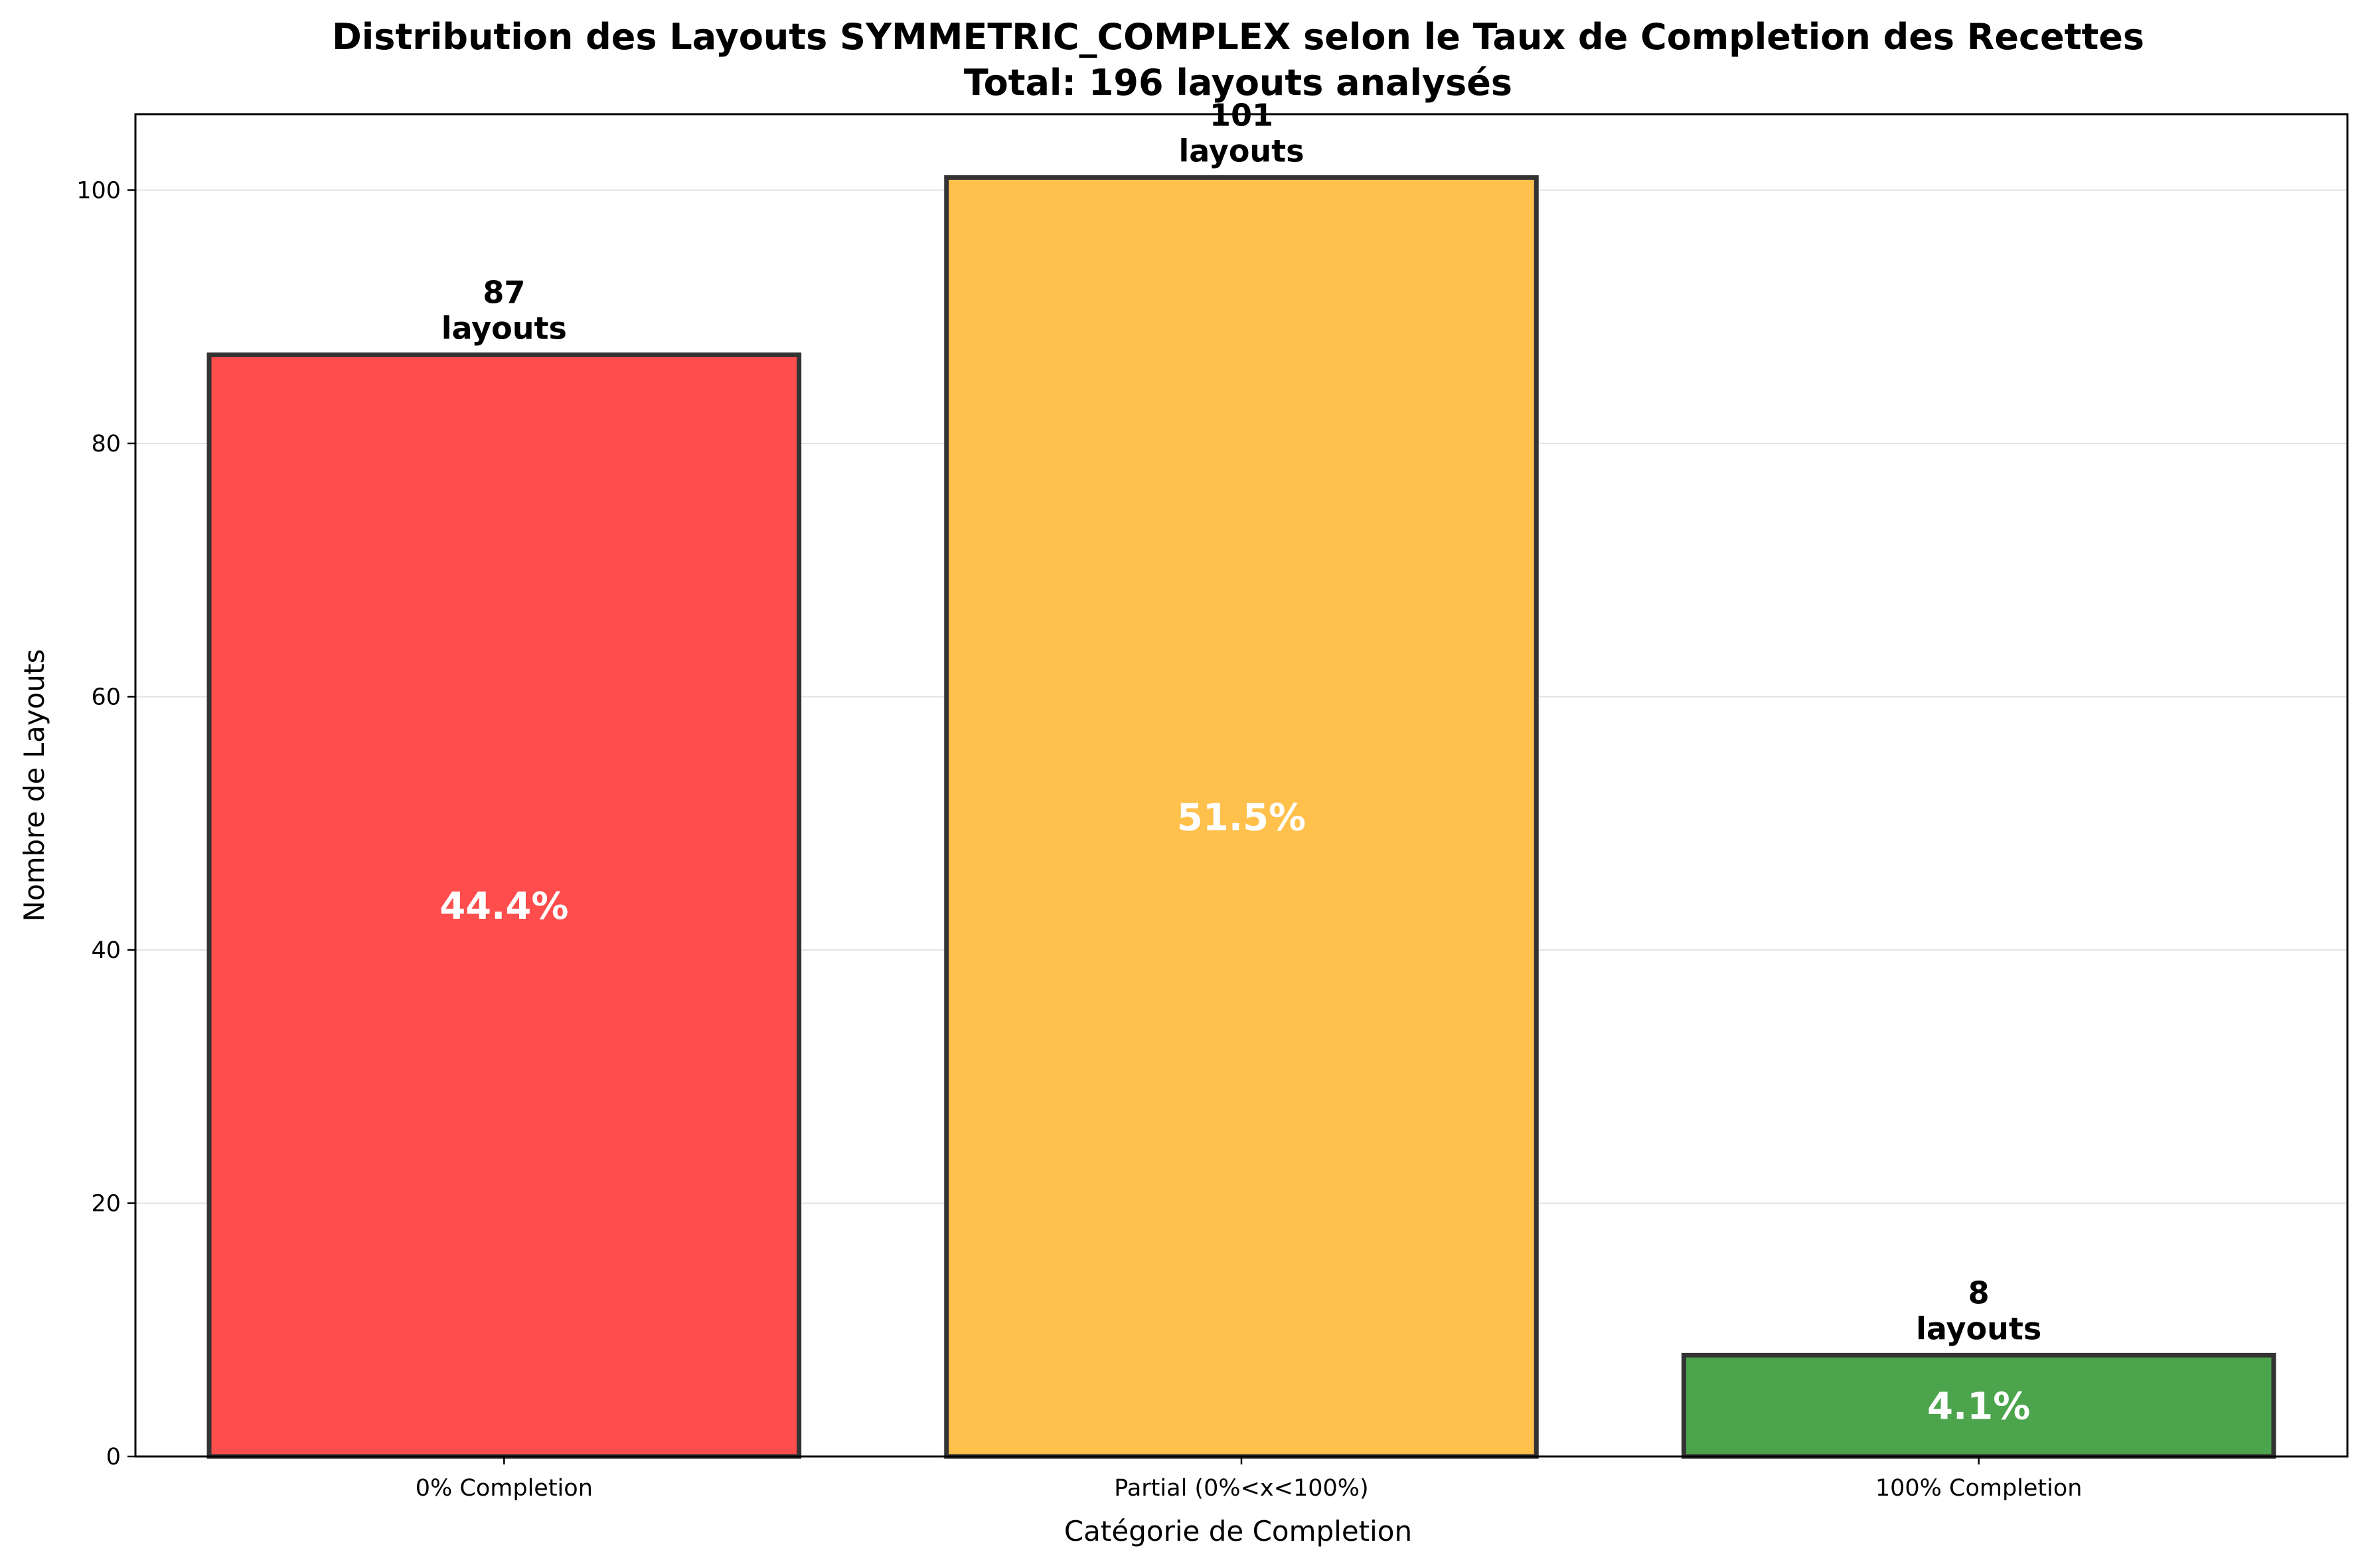 The height and width of the screenshot is (1568, 2366). I want to click on y-axis-label: Nombre de Layouts, so click(34, 785).